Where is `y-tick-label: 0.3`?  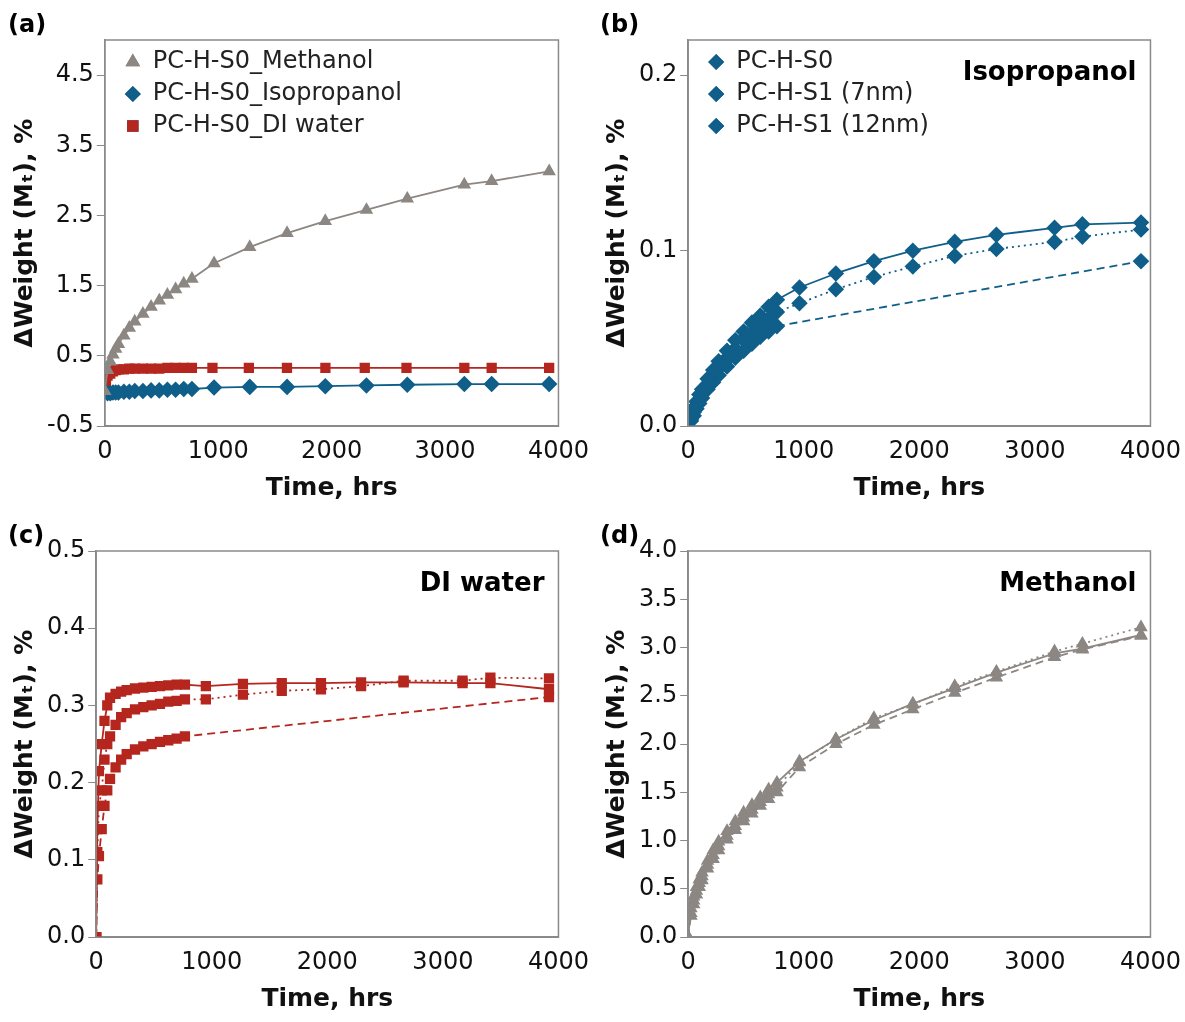
y-tick-label: 0.3 is located at coordinates (66, 703).